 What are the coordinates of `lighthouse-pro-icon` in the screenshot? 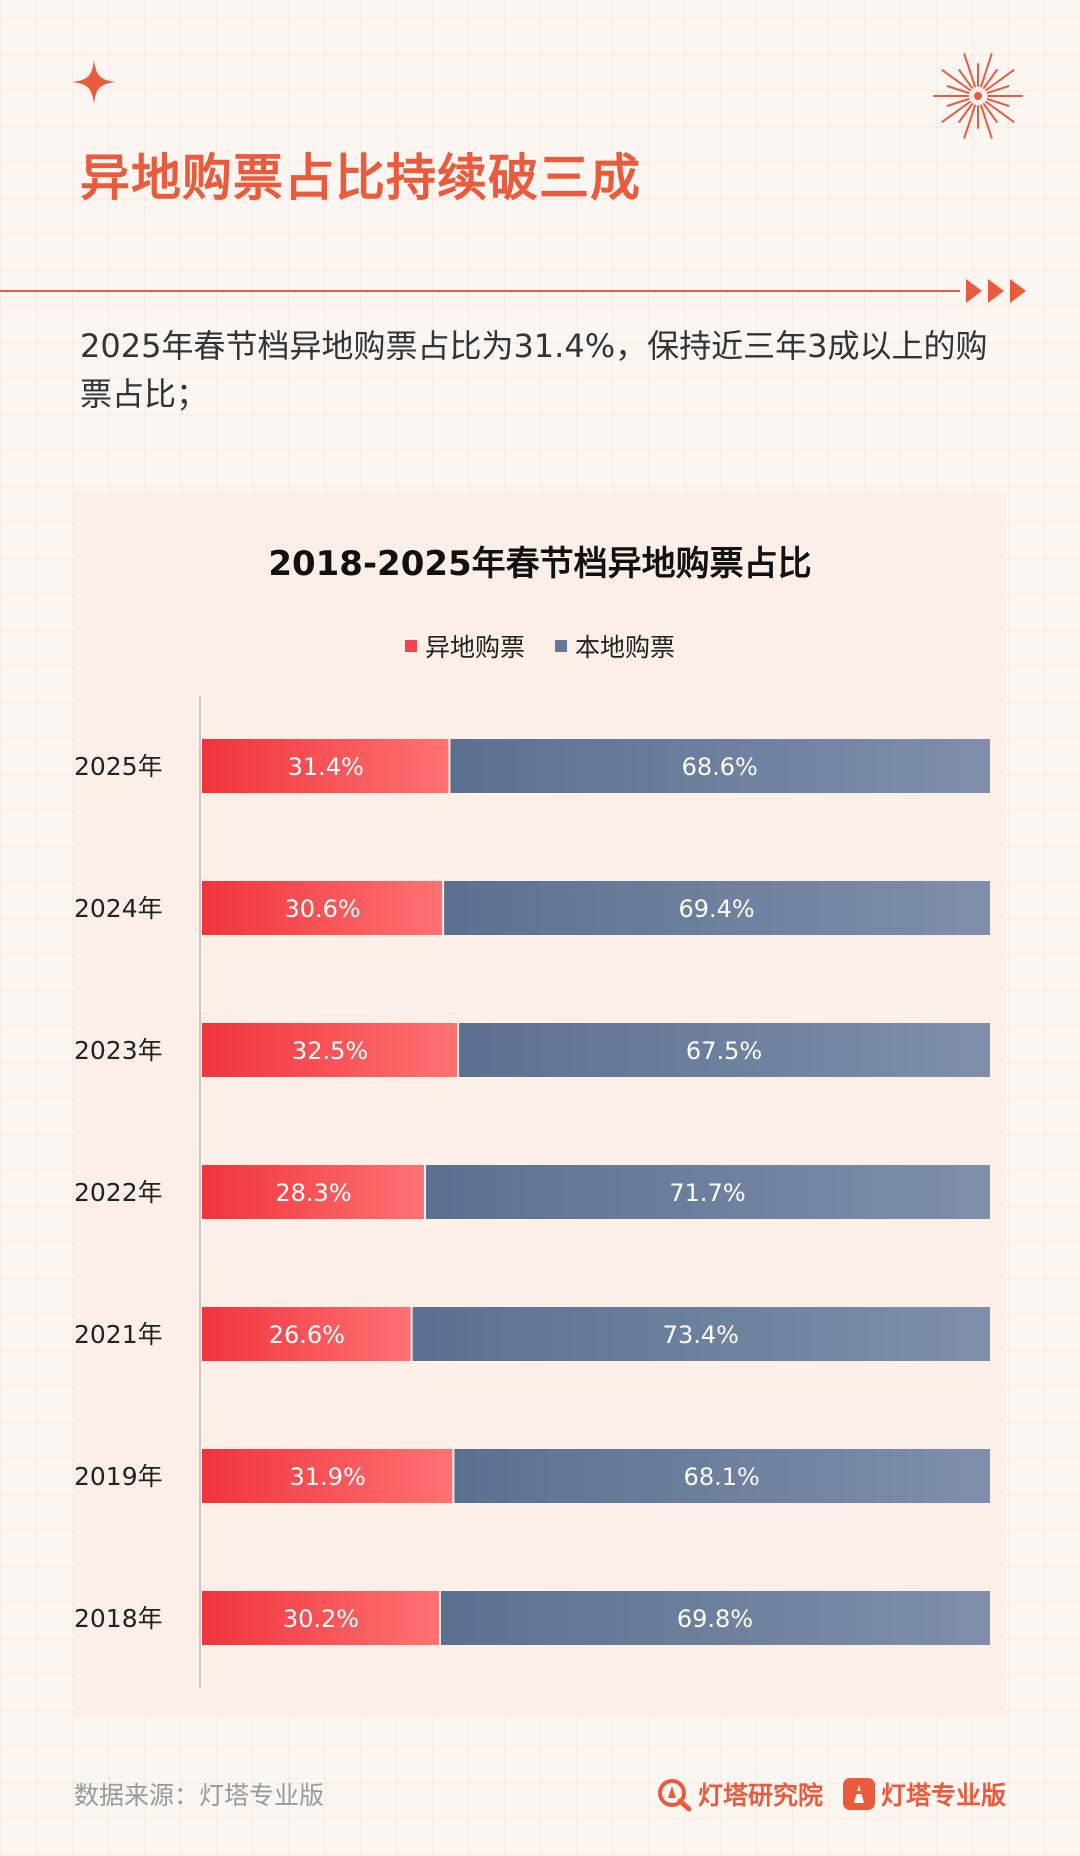 It's located at (858, 1794).